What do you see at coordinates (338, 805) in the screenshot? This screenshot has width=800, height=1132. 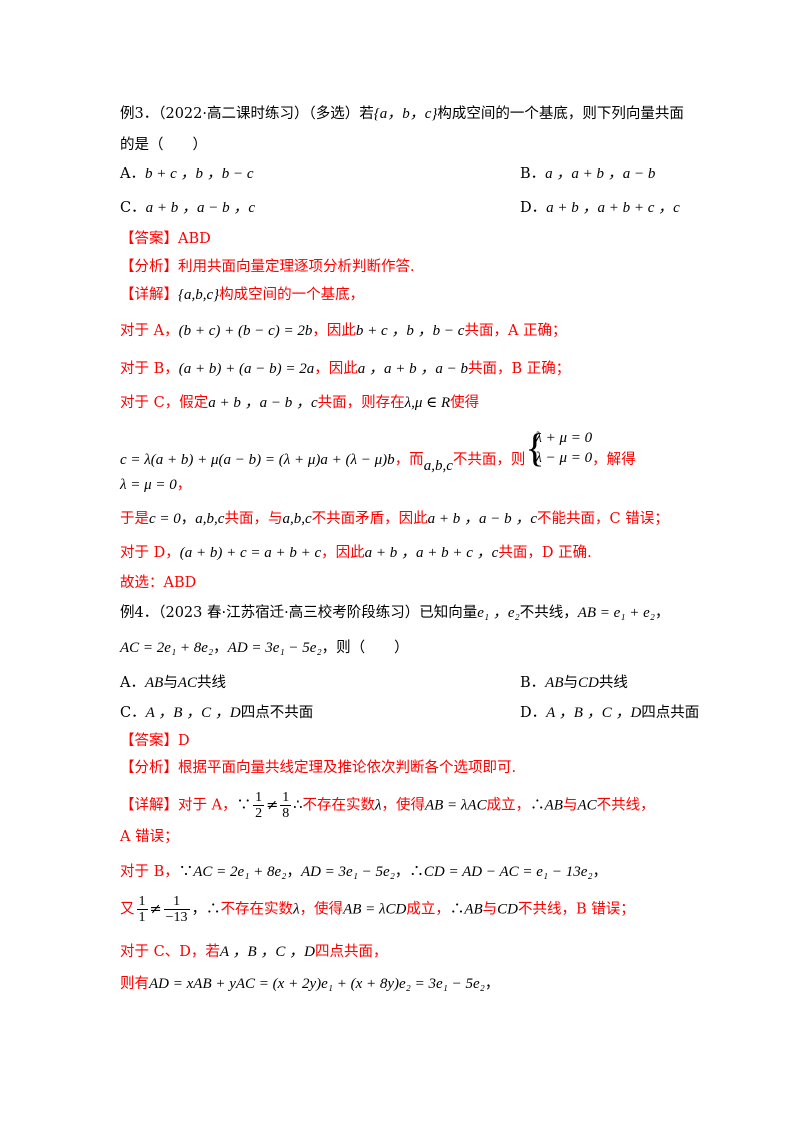 I see `ex4-detail-a-text-1: 不存在实数` at bounding box center [338, 805].